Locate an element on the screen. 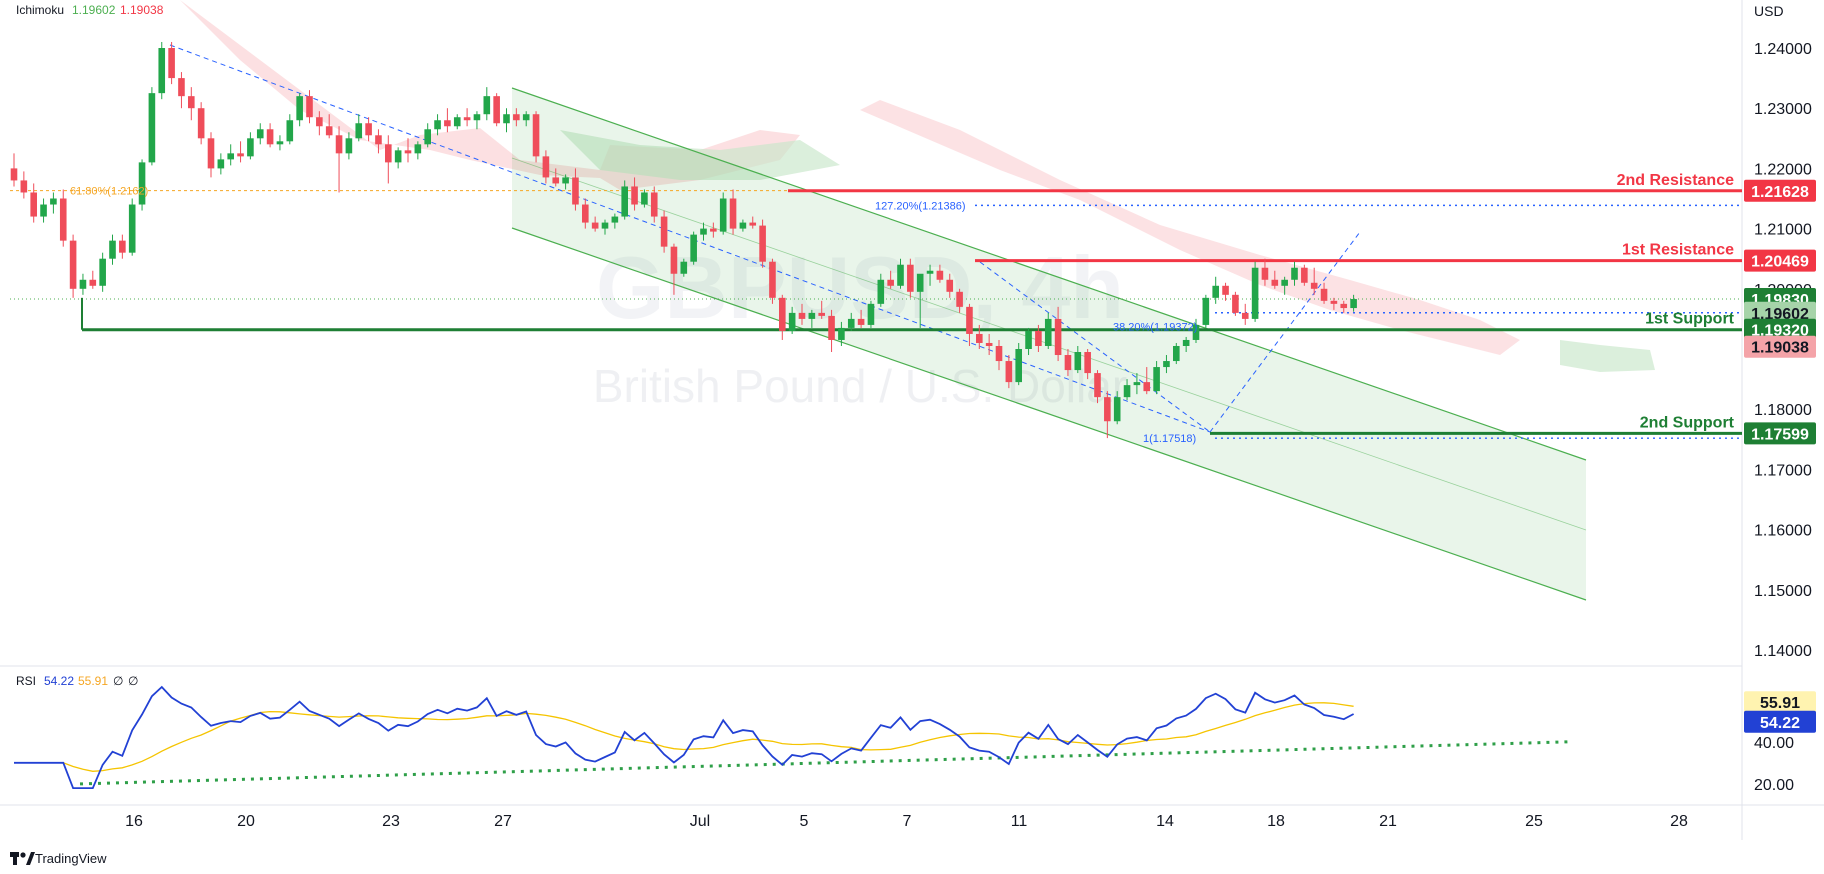 The width and height of the screenshot is (1824, 874). svg-text: 1.20469 is located at coordinates (1780, 262).